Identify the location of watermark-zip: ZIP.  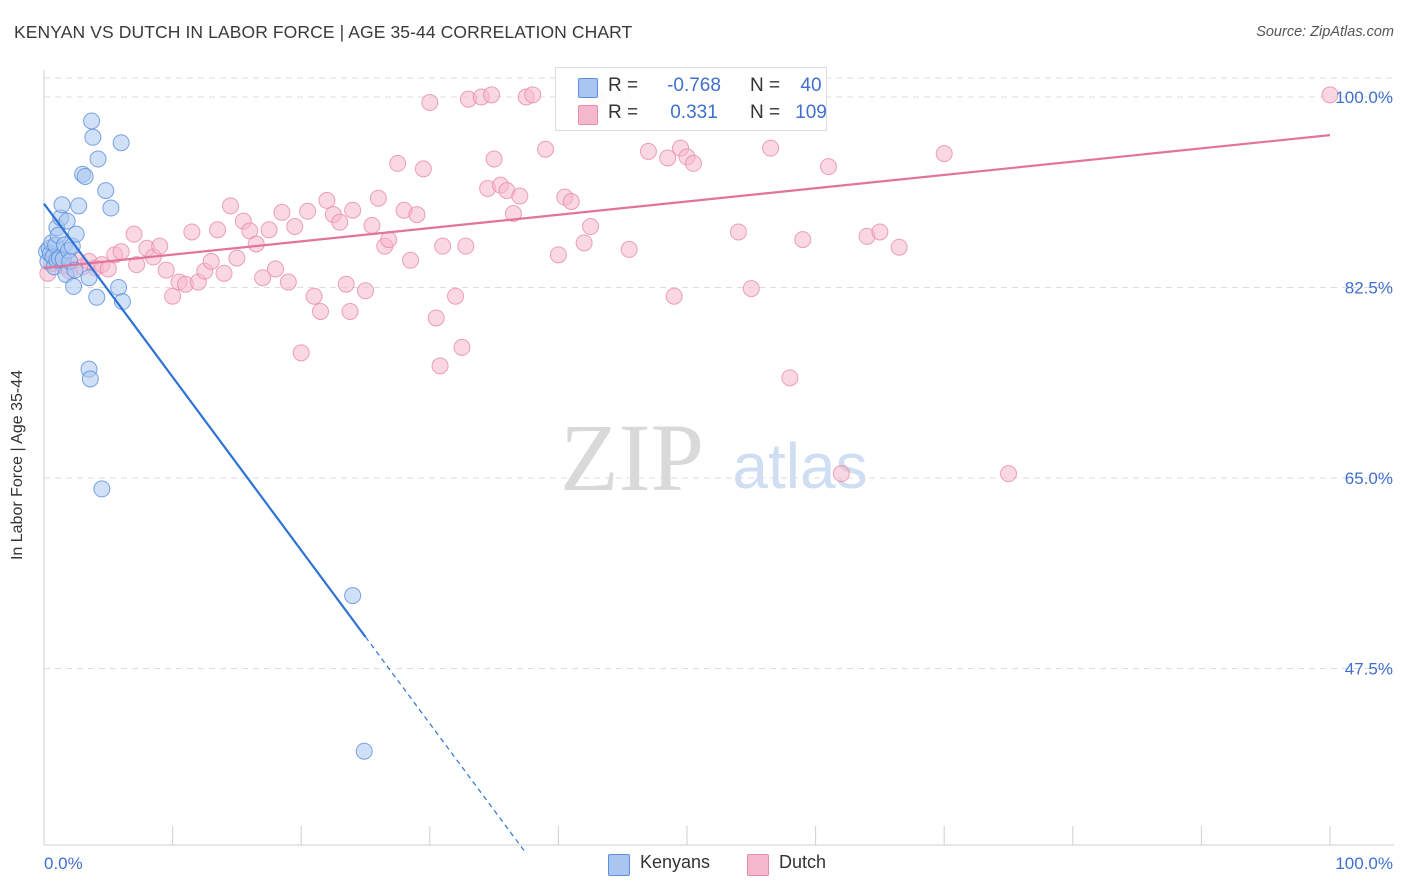
(632, 457).